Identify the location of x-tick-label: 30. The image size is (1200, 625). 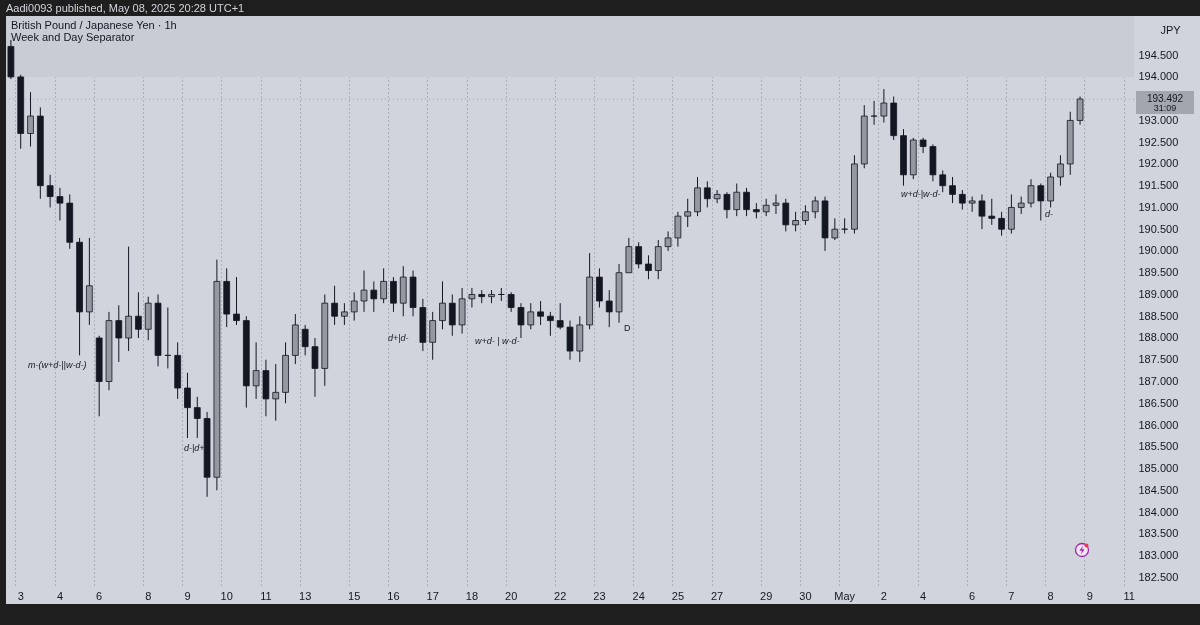
(805, 595).